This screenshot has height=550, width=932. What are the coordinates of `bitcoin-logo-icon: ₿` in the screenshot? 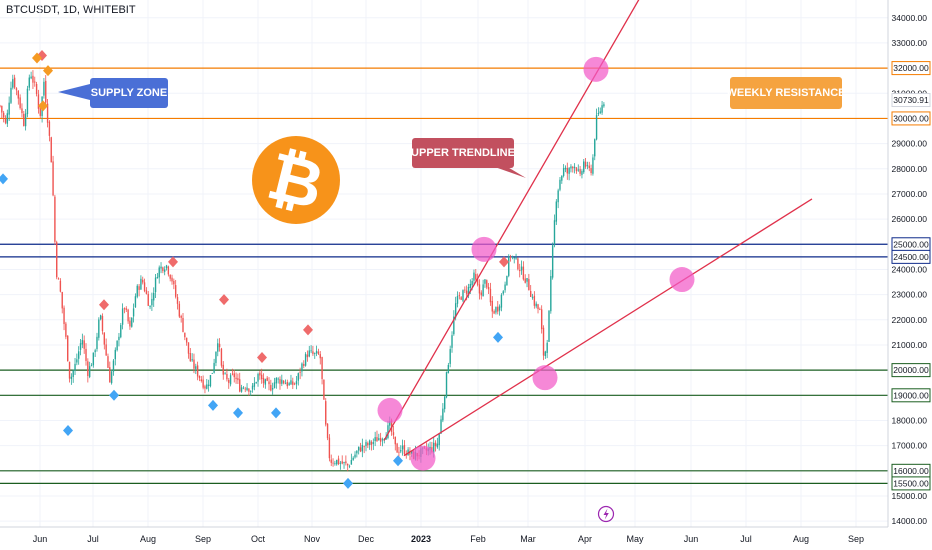 It's located at (296, 180).